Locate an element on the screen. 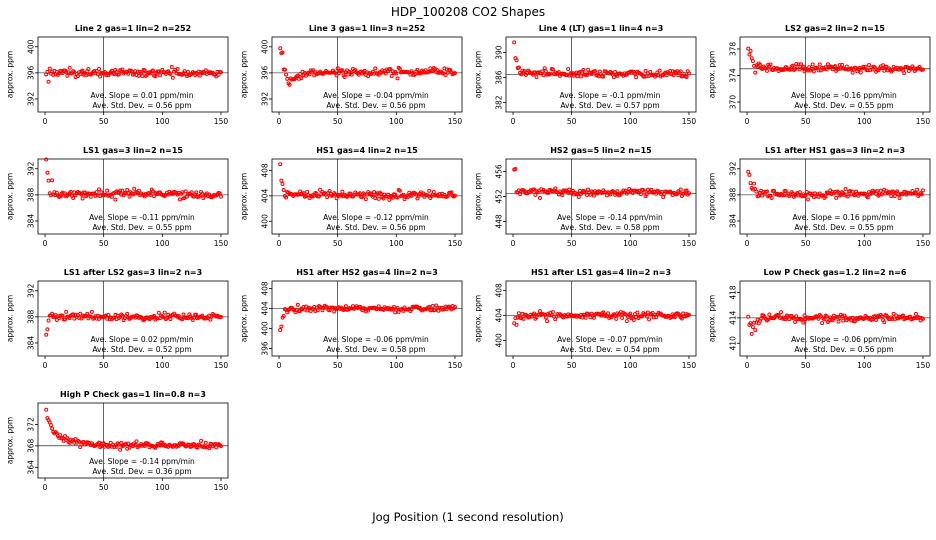 This screenshot has height=540, width=936. panel-title: HS2 gas=5 lin=2 n=15 is located at coordinates (601, 150).